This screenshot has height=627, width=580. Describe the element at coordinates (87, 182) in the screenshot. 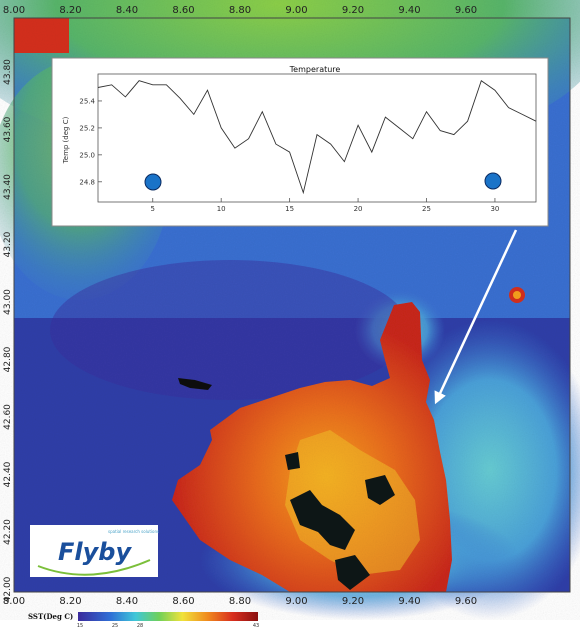

I see `inset-y-tick-label: 24.8` at that location.